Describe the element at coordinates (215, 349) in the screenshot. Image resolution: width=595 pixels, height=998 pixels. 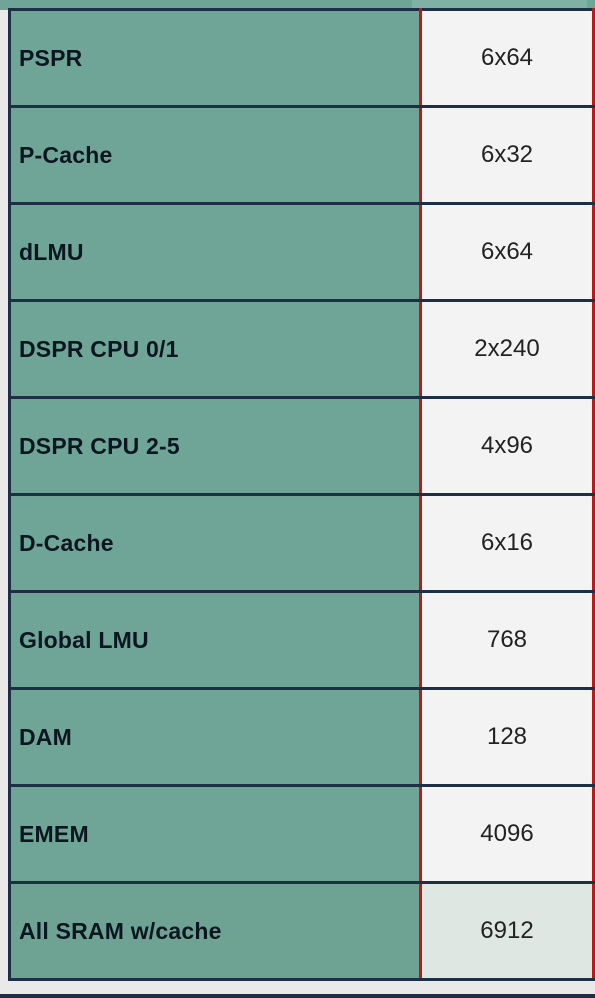
I see `row-label: DSPR CPU 0/1` at that location.